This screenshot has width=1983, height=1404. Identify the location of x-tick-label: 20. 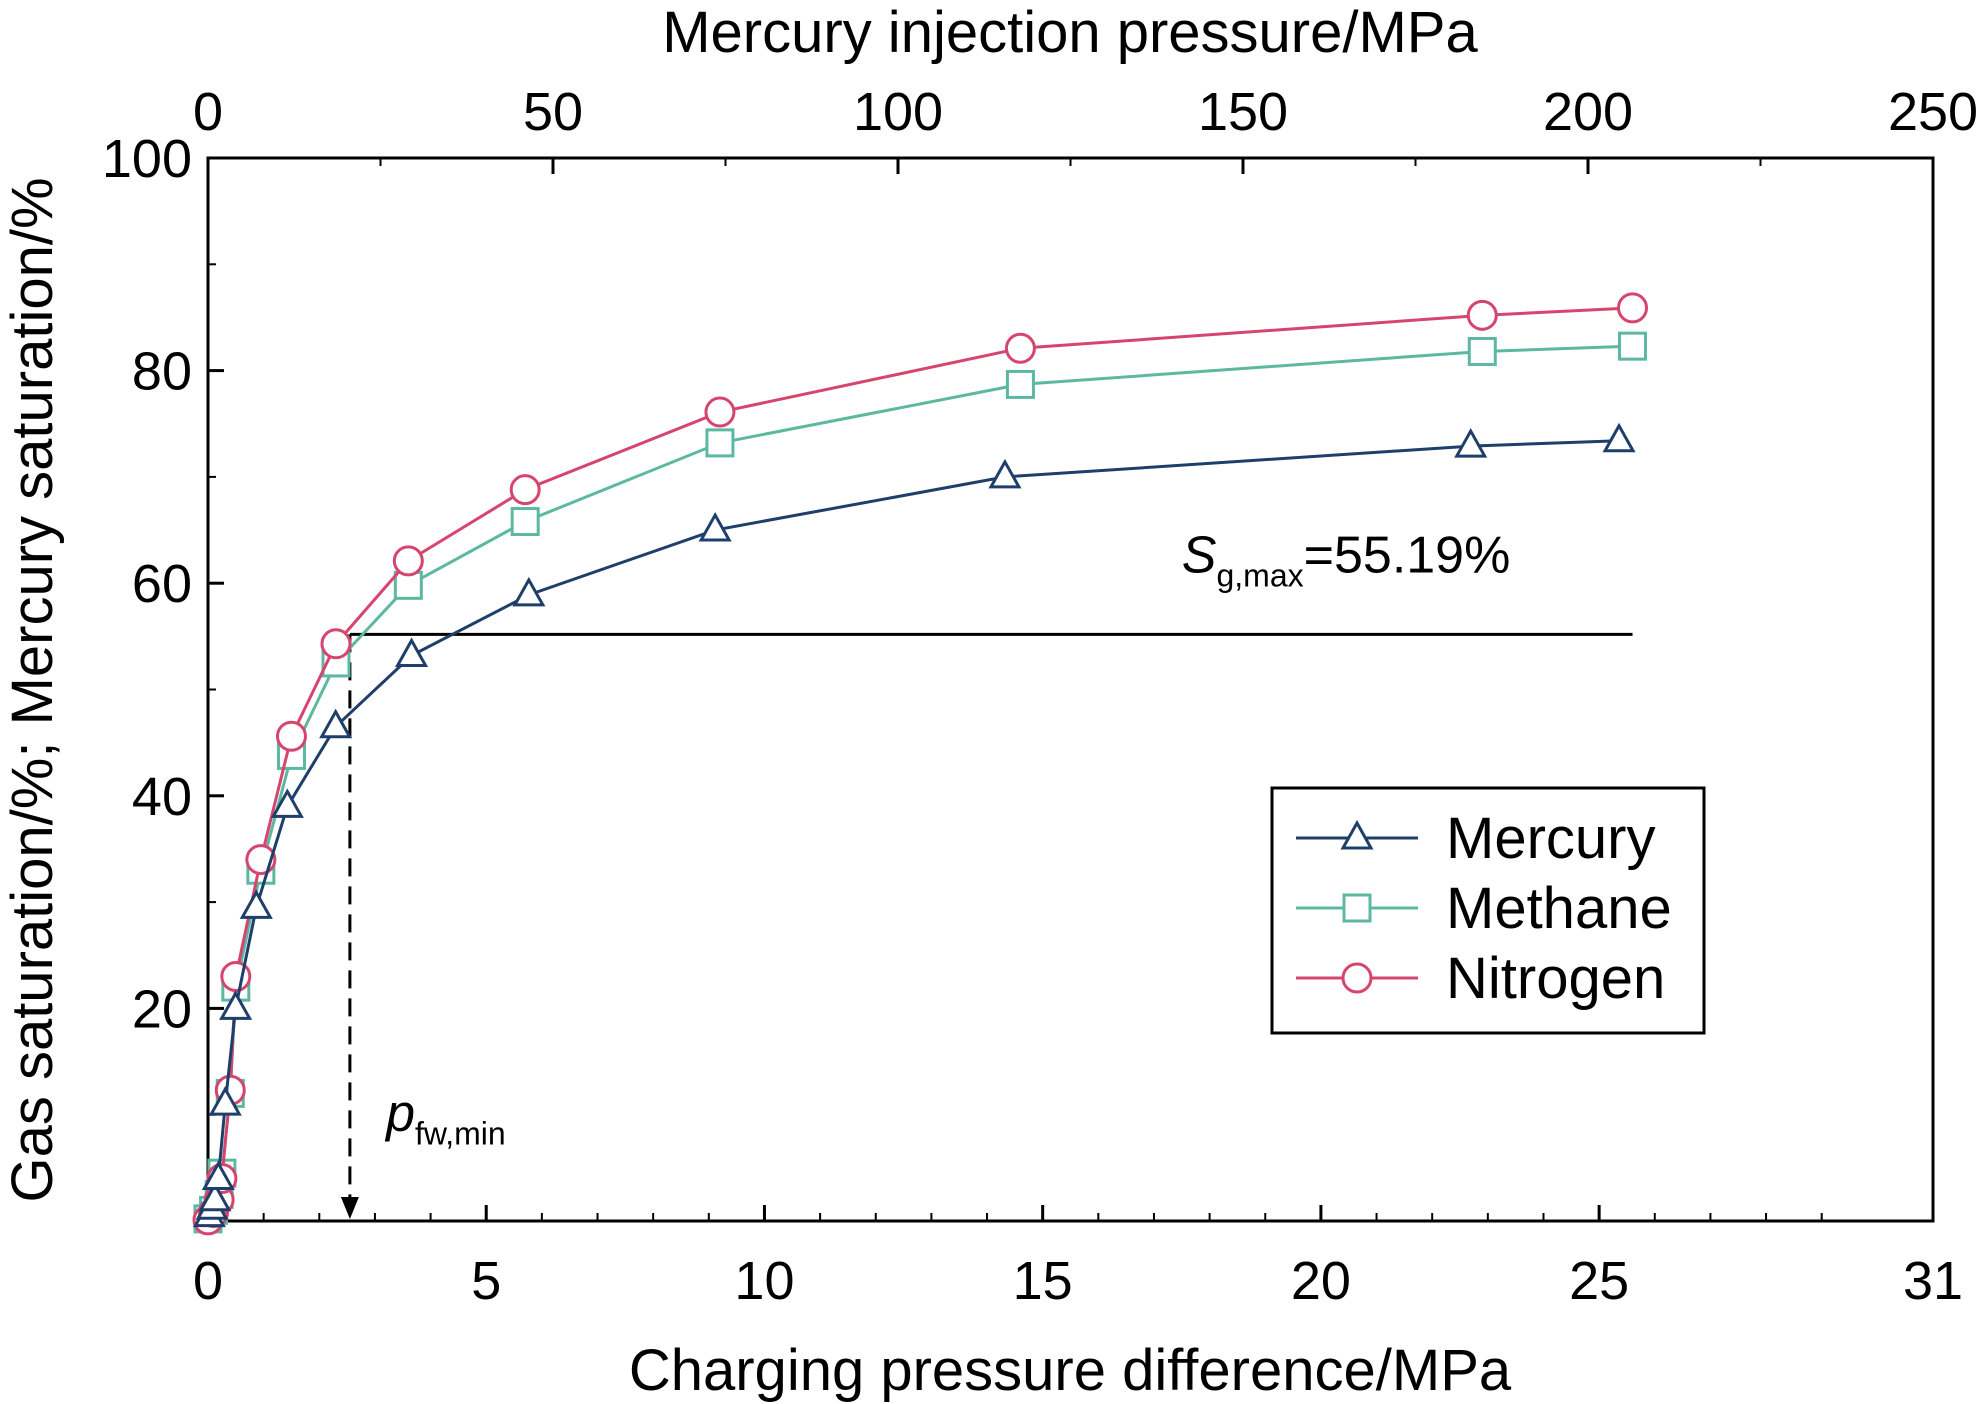
(1321, 1281).